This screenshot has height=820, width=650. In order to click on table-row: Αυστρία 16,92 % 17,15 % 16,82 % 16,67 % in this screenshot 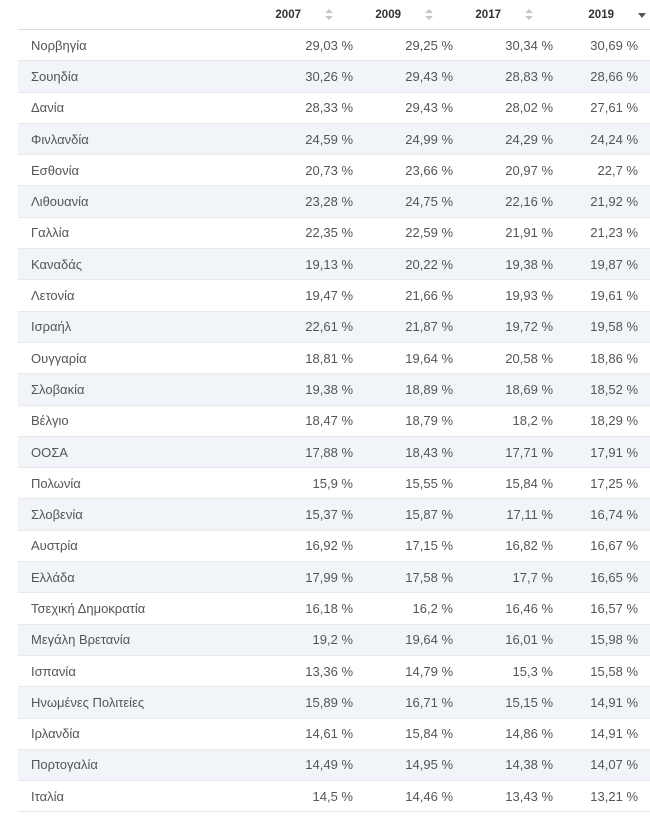, I will do `click(334, 546)`.